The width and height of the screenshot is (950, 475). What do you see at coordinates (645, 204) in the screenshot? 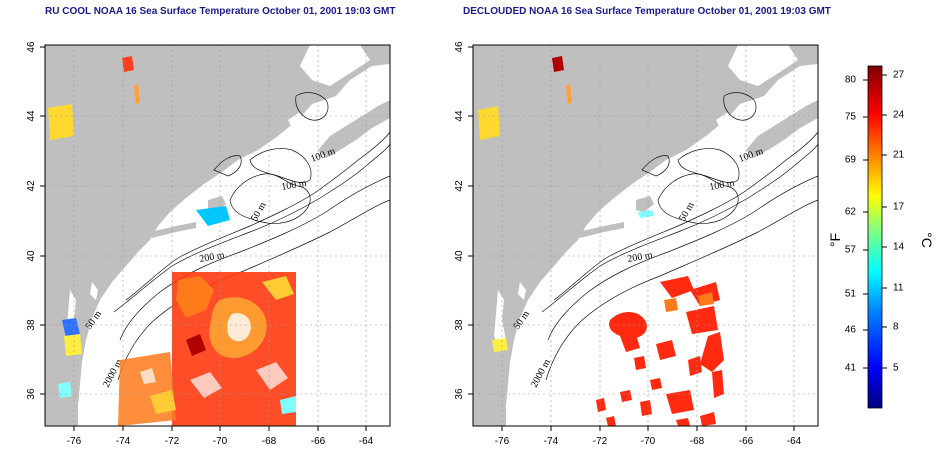
I see `cape-cod` at bounding box center [645, 204].